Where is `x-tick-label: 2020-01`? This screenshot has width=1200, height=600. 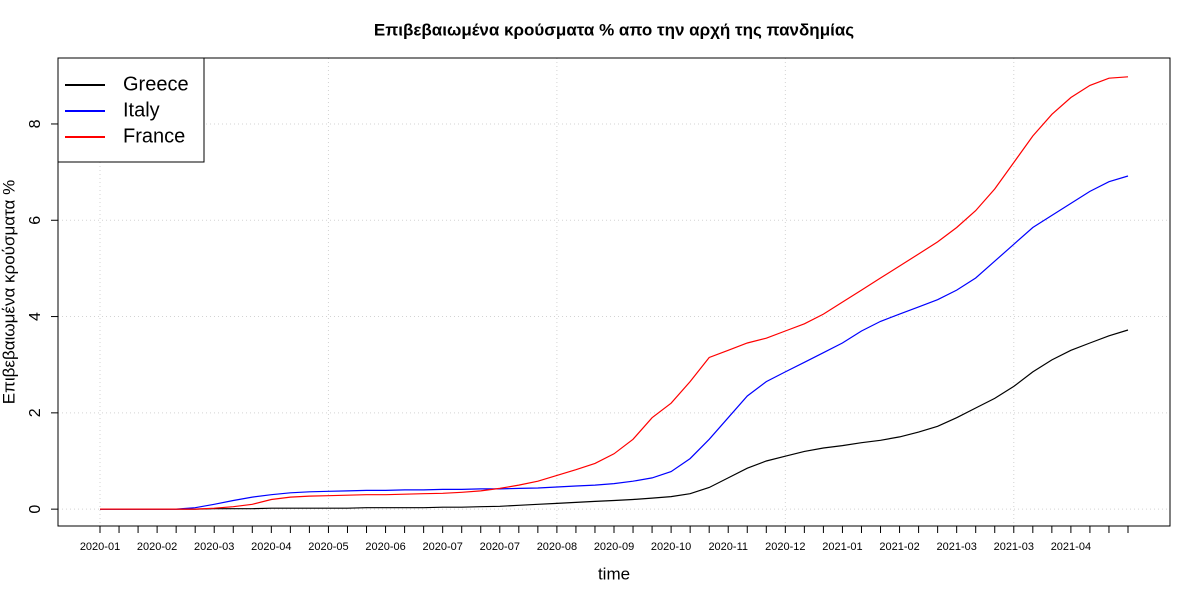 x-tick-label: 2020-01 is located at coordinates (100, 547).